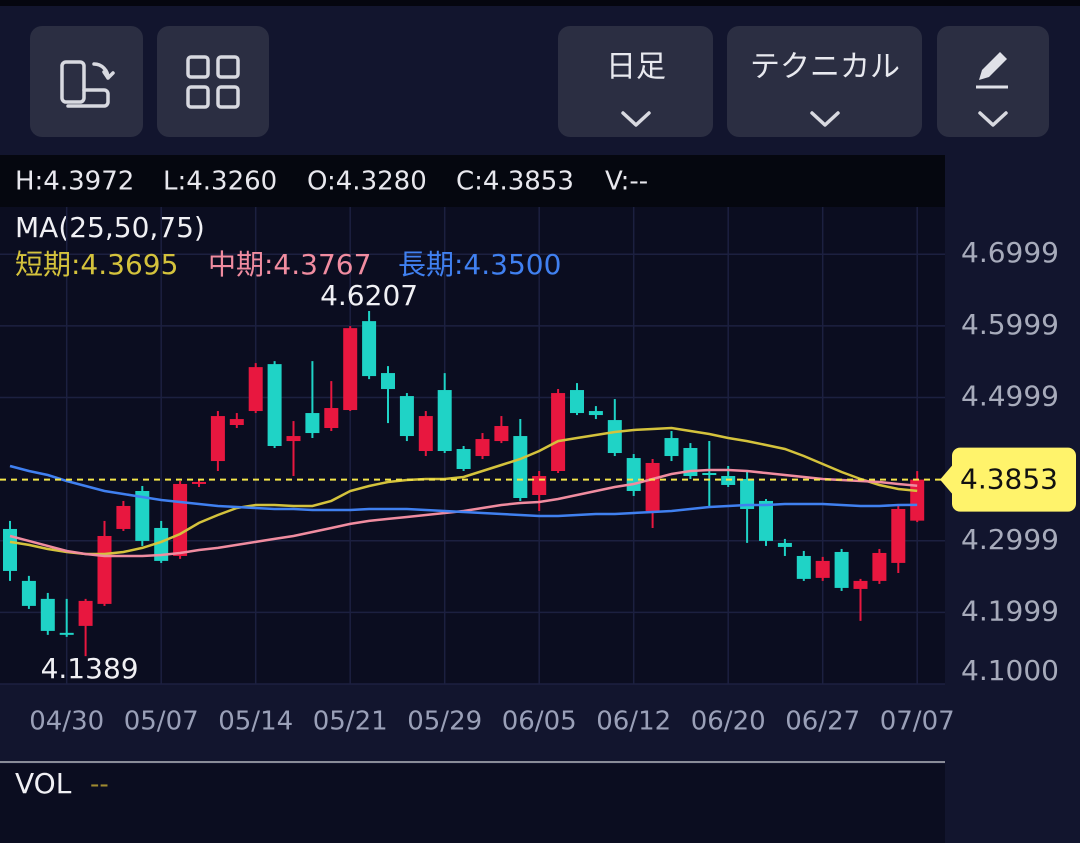  I want to click on period-button: 日足, so click(635, 81).